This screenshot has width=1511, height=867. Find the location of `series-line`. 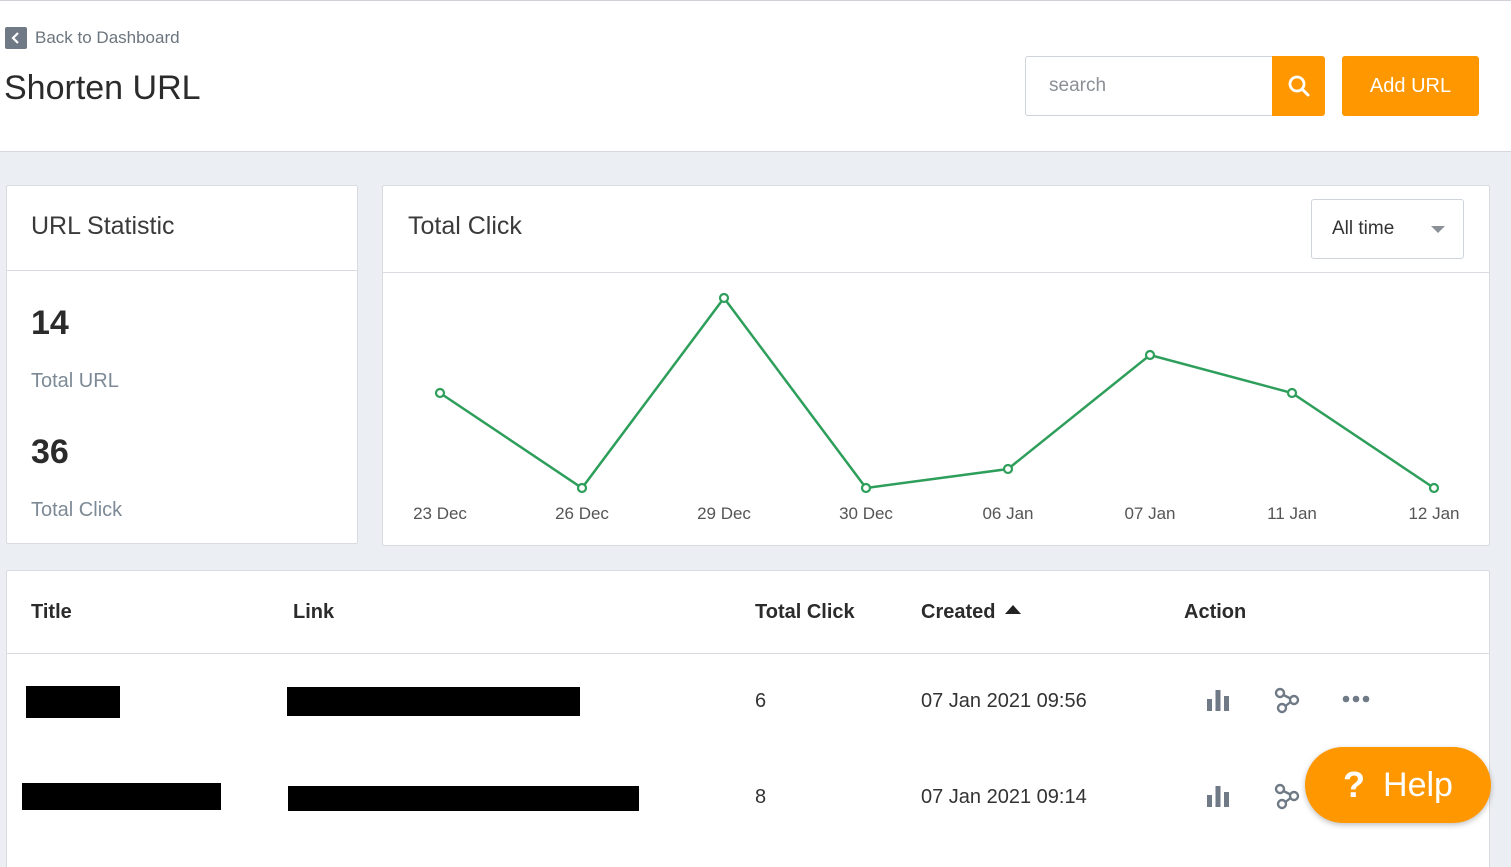

series-line is located at coordinates (937, 392).